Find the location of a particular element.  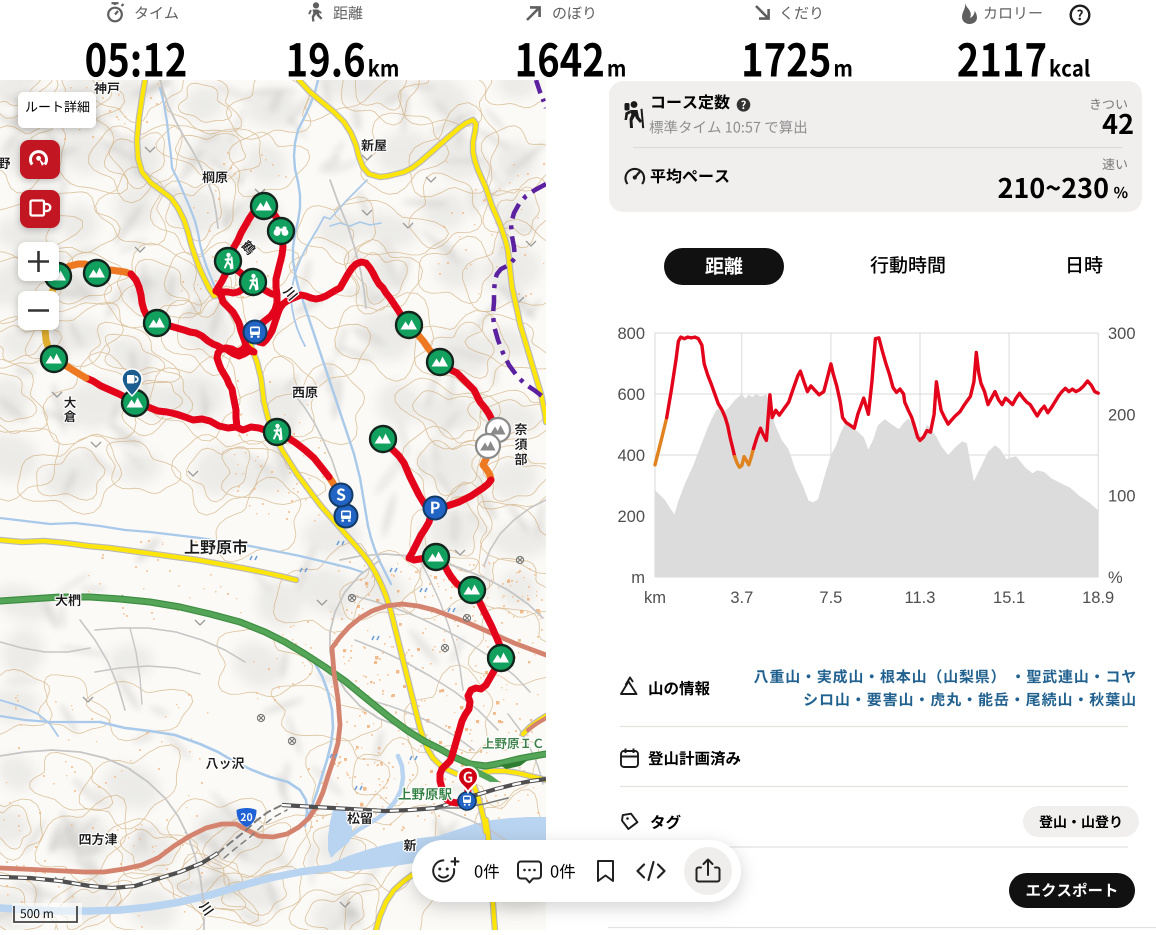

svg-text: 11.3 is located at coordinates (920, 598).